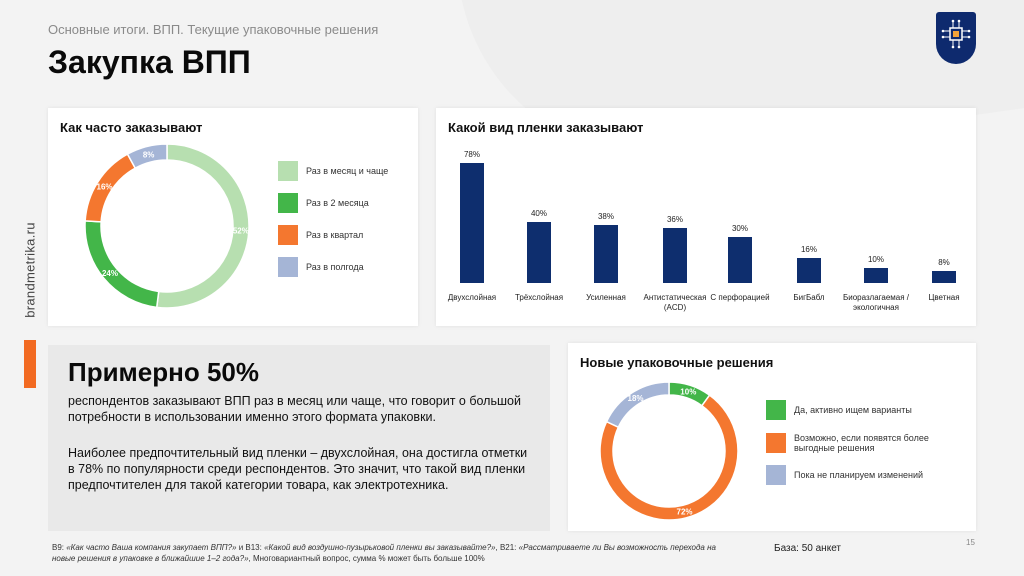 This screenshot has width=1024, height=576. What do you see at coordinates (636, 398) in the screenshot?
I see `donut-label: 18%` at bounding box center [636, 398].